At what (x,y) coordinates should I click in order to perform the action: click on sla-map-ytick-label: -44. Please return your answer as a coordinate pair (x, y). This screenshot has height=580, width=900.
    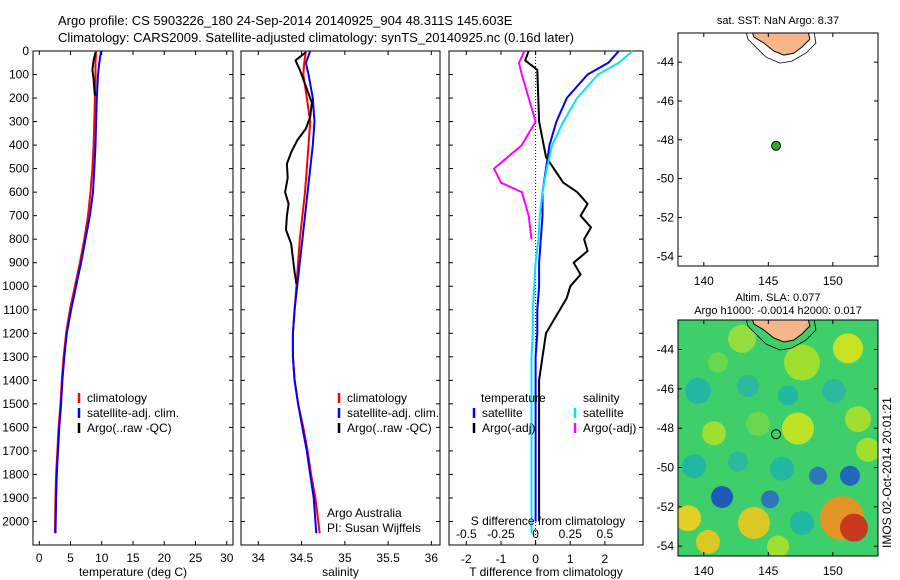
    Looking at the image, I should click on (666, 350).